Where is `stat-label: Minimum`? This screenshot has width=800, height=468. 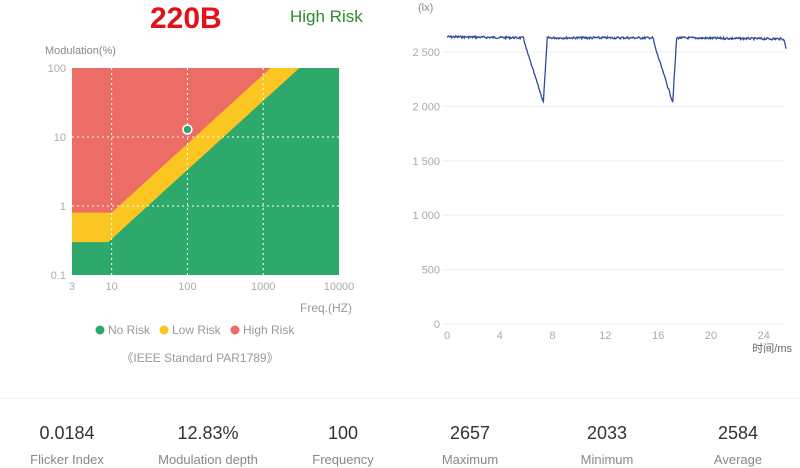
stat-label: Minimum is located at coordinates (607, 459).